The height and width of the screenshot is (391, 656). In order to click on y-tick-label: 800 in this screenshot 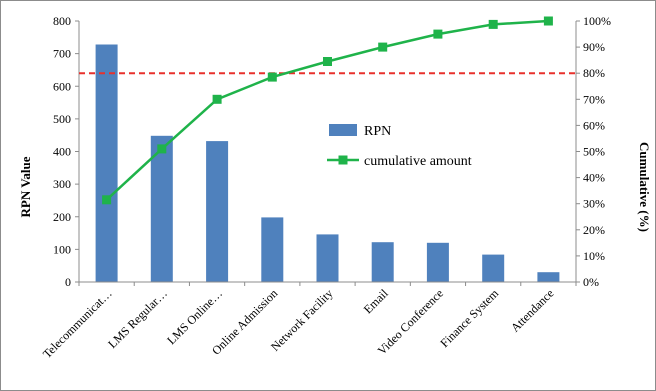, I will do `click(62, 21)`.